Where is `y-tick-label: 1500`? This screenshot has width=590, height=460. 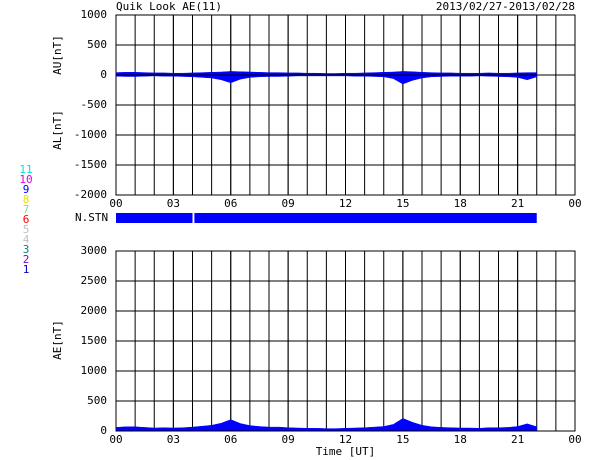
y-tick-label: 1500 is located at coordinates (94, 340).